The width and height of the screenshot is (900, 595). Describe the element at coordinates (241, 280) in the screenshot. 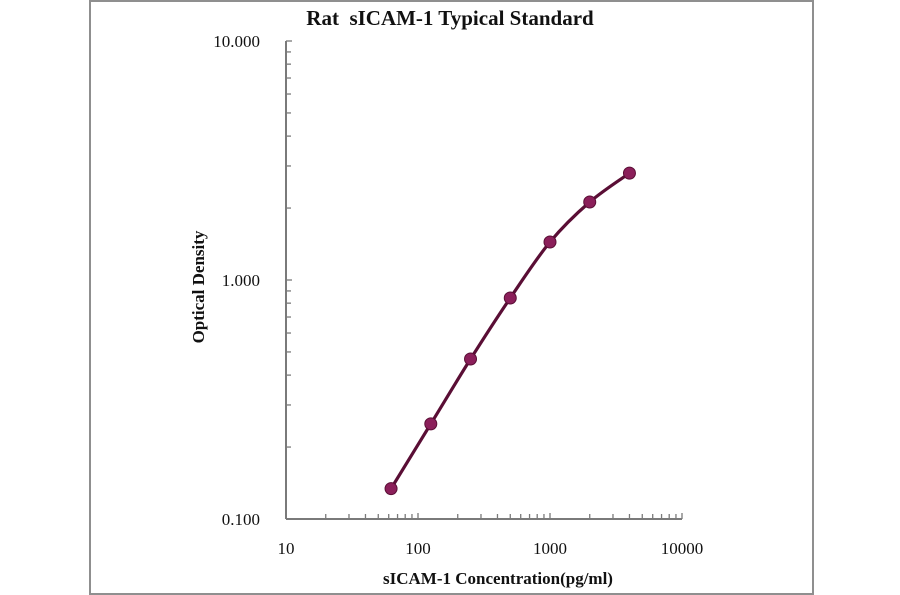

I see `y-tick-label: 1.000` at that location.